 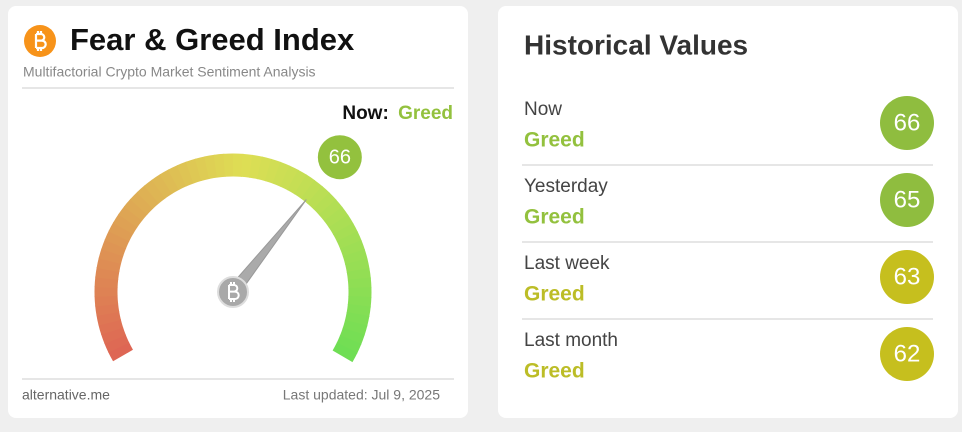 I want to click on period: Now, so click(x=543, y=109).